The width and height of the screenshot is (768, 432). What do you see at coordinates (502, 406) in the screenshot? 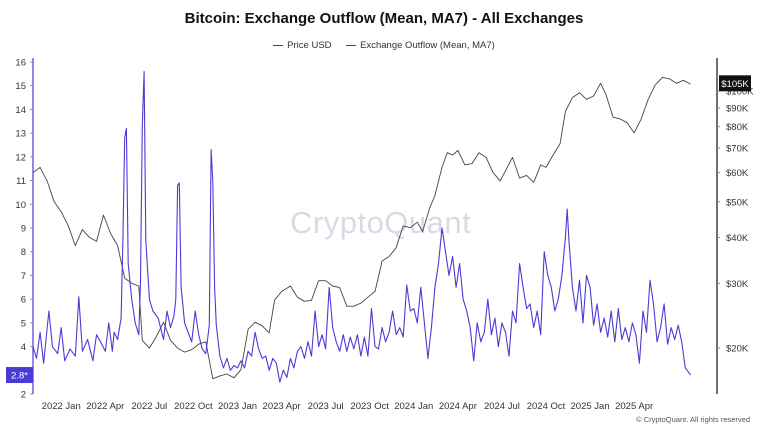
I see `x-tick-label: 2024 Jul` at bounding box center [502, 406].